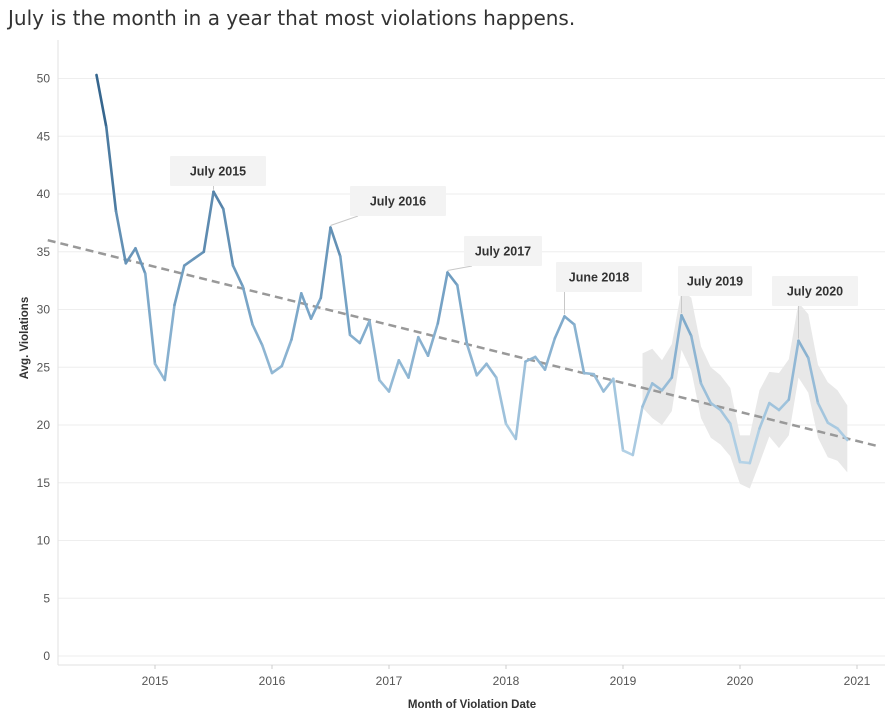 This screenshot has height=722, width=893. Describe the element at coordinates (815, 292) in the screenshot. I see `annotation-label: July 2020` at that location.